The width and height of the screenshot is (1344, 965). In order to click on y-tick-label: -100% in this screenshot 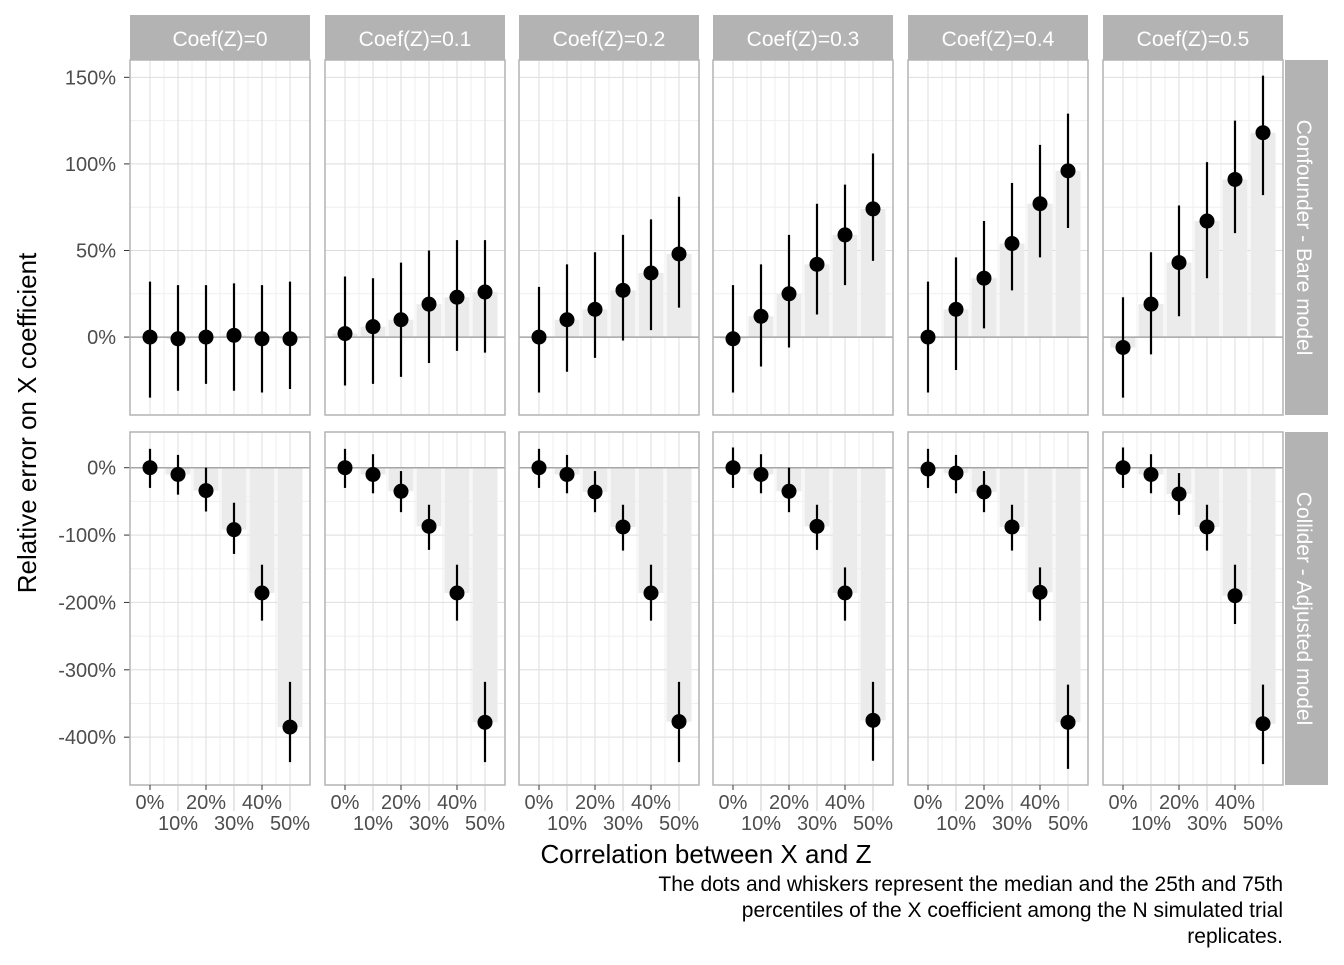, I will do `click(87, 536)`.